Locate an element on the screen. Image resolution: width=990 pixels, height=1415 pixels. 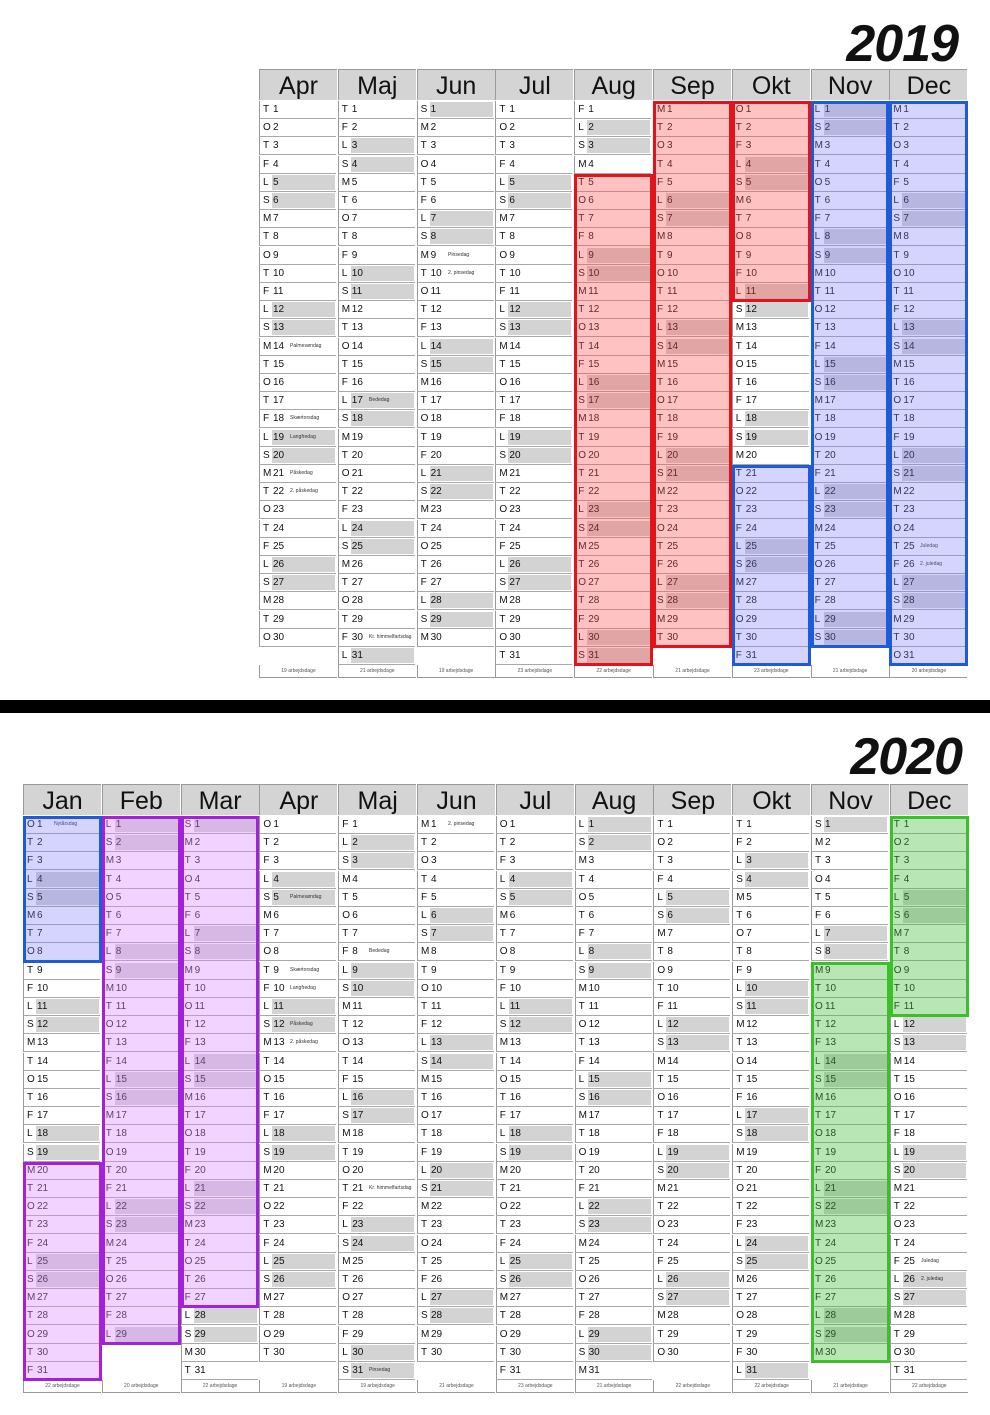
day-cell: S 25 is located at coordinates (771, 1261).